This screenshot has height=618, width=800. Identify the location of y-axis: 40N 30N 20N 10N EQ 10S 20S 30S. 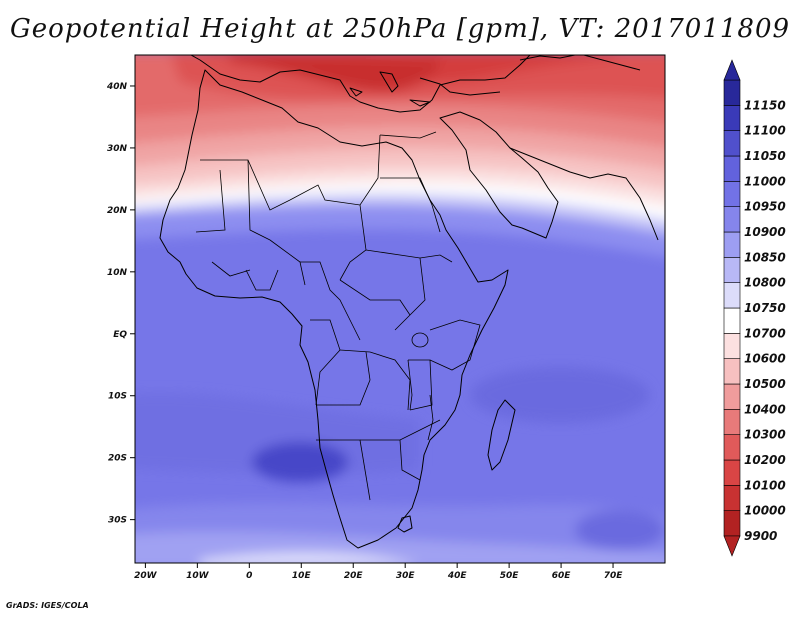
(120, 304).